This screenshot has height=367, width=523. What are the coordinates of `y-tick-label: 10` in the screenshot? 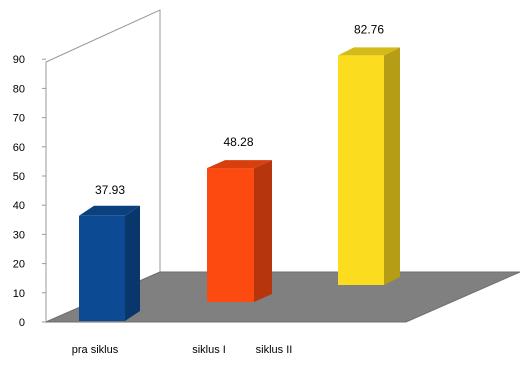 It's located at (19, 294).